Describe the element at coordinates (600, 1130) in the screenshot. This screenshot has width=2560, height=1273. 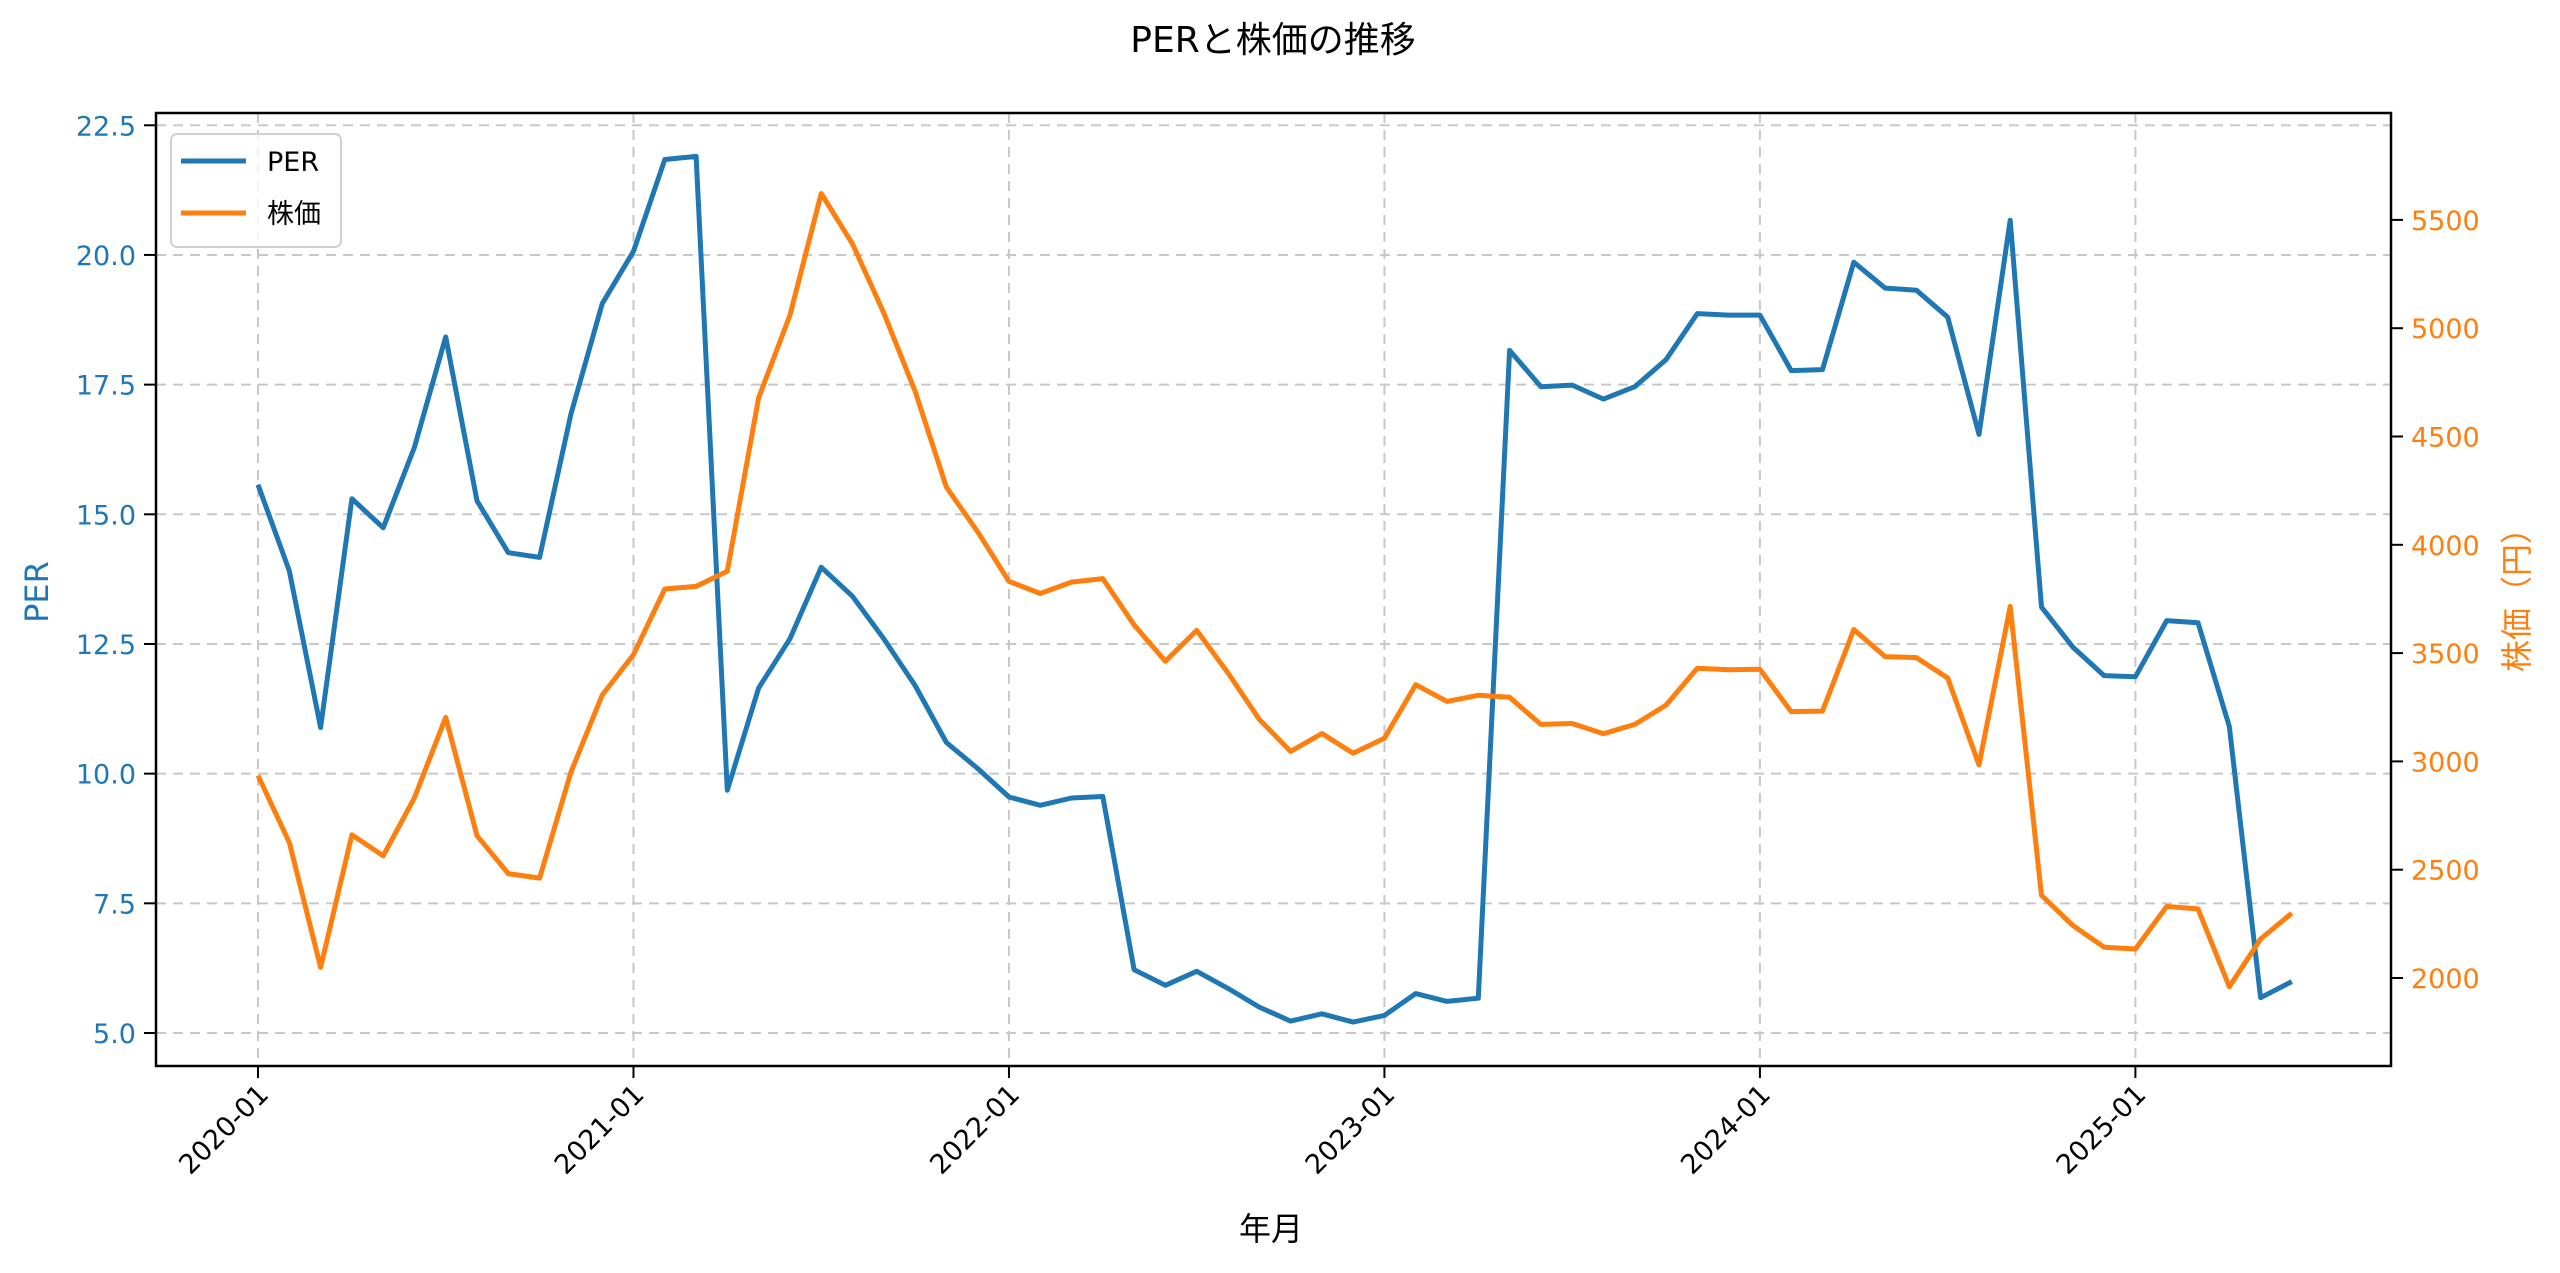
I see `x-tick-label: 2021-01` at that location.